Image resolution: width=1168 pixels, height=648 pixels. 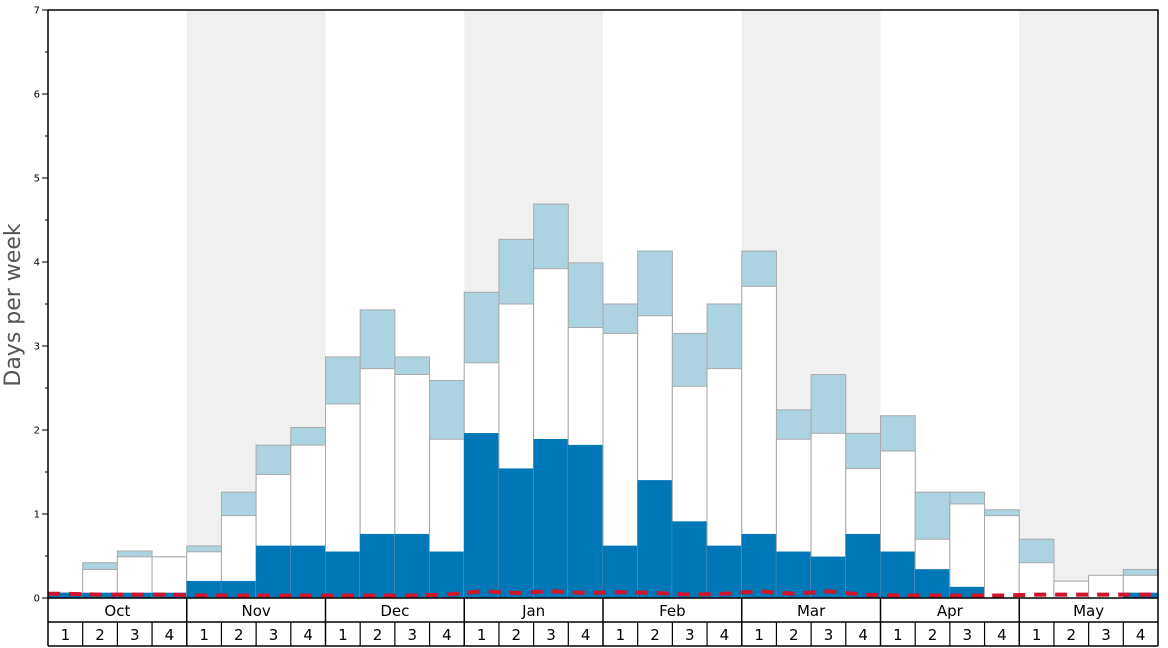 I want to click on month-label-apr: Apr, so click(x=950, y=611).